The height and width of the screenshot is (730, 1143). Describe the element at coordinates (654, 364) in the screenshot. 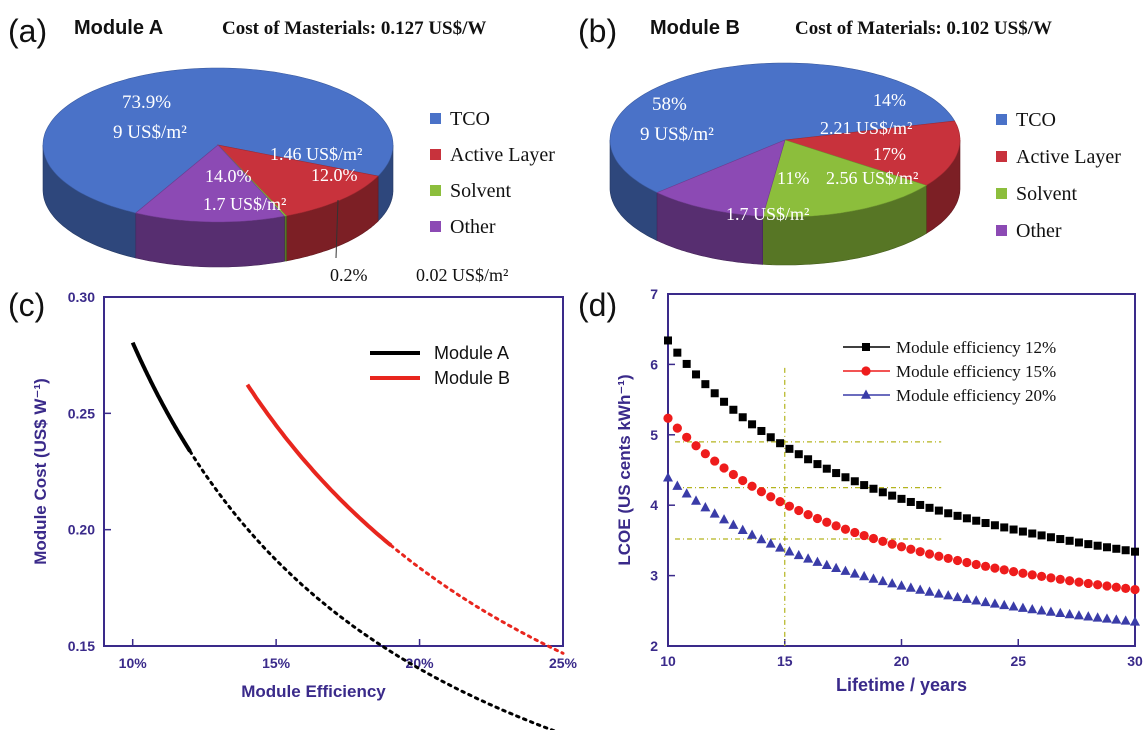

I see `y-tick-label: 6` at that location.